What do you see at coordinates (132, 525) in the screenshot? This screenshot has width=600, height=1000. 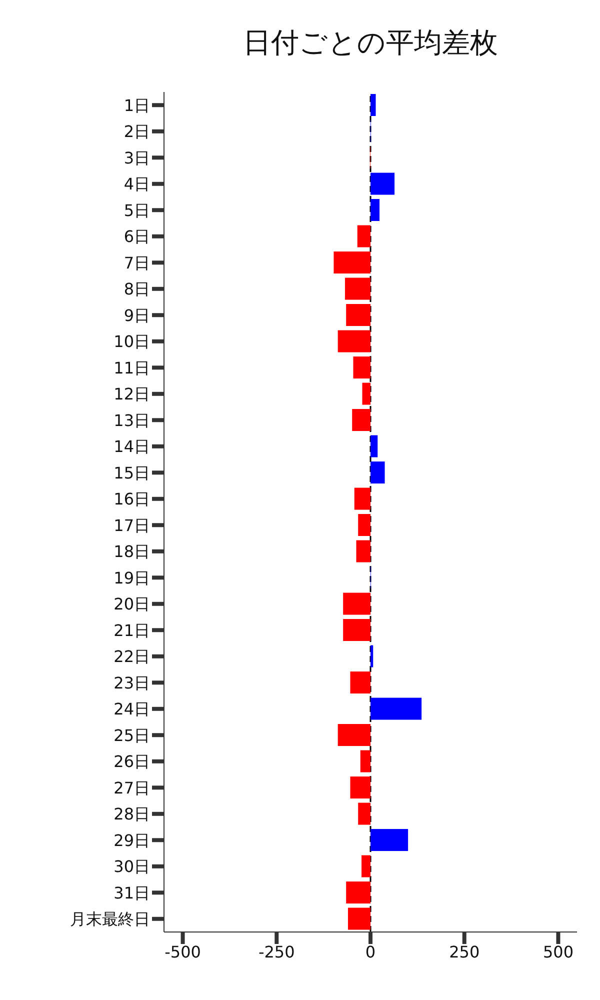 I see `y-tick-label: 17日` at bounding box center [132, 525].